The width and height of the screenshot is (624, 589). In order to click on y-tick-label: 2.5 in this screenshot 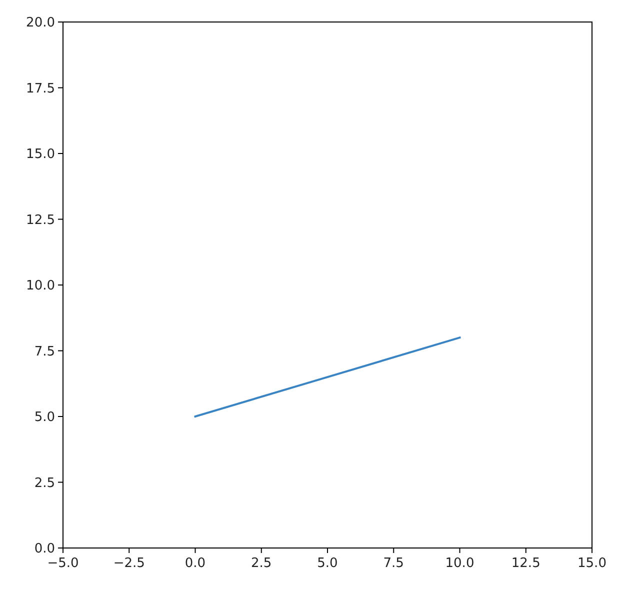, I will do `click(44, 483)`.